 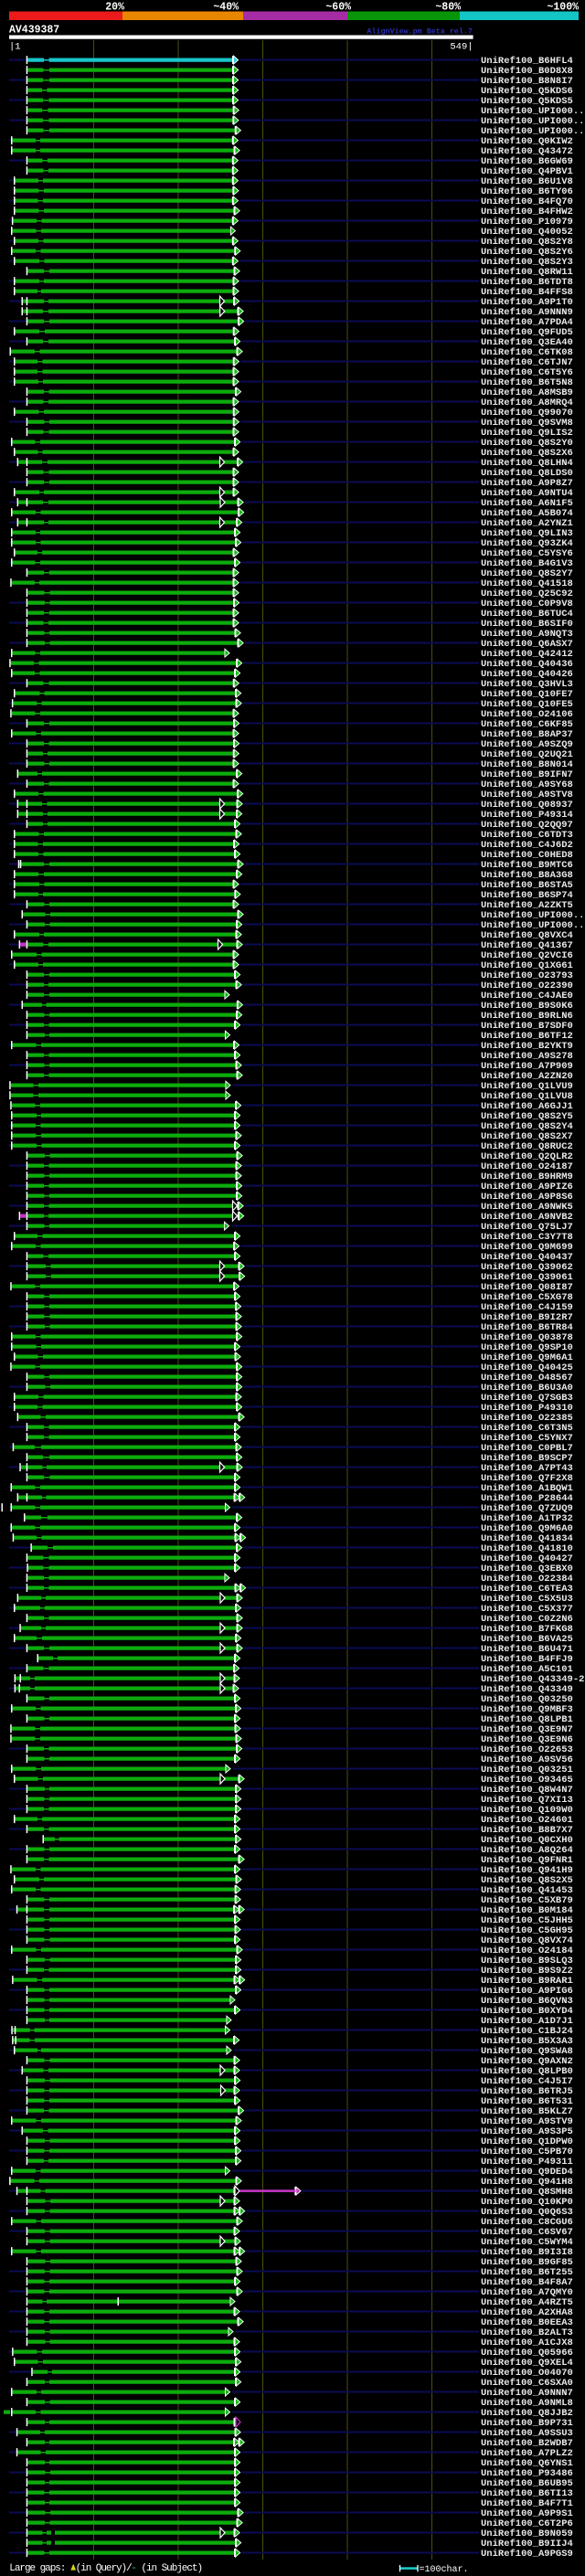 I want to click on svg-text: =100char., so click(x=445, y=2569).